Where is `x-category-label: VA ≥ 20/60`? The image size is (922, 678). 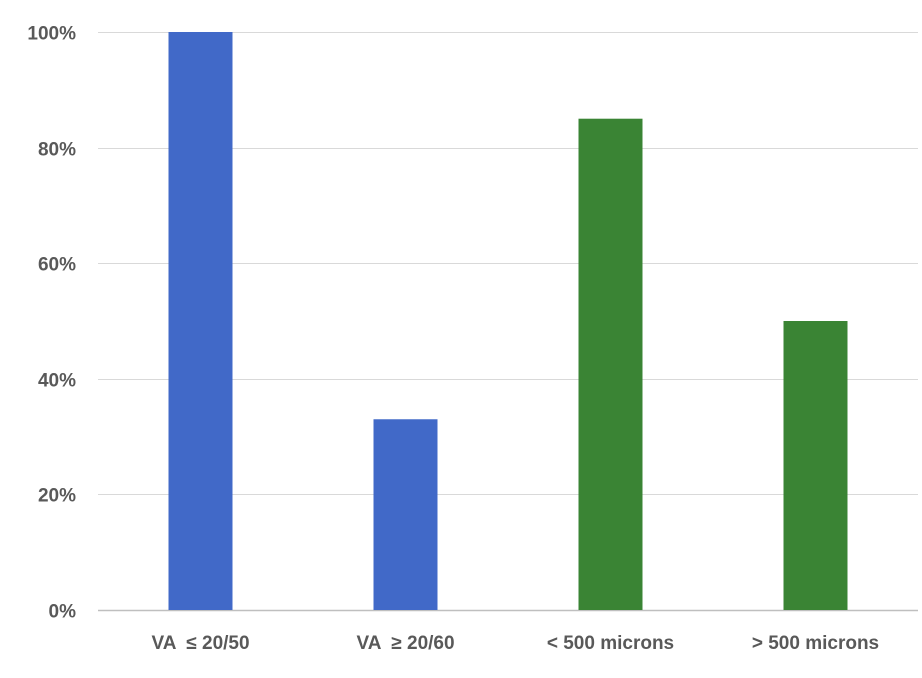 x-category-label: VA ≥ 20/60 is located at coordinates (405, 643).